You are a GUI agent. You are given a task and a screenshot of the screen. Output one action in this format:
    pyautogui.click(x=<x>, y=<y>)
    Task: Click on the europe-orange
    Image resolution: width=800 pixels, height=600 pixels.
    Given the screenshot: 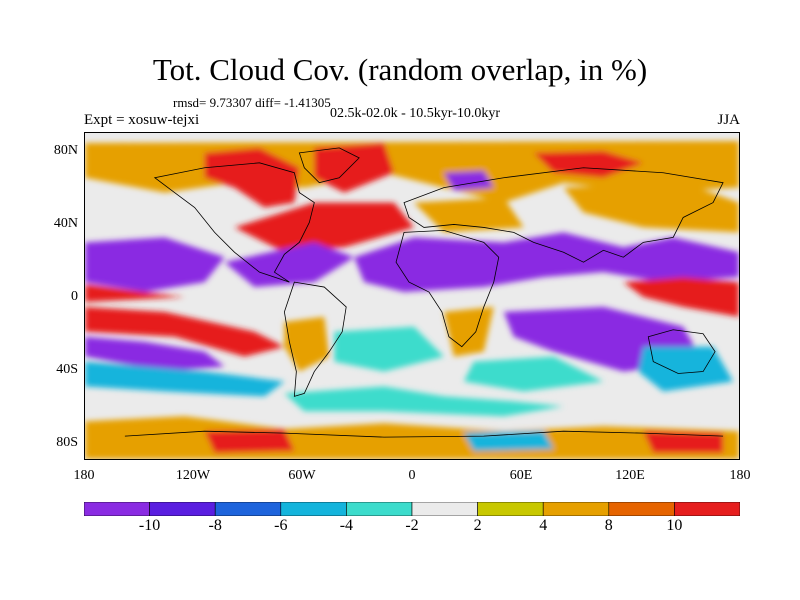 What is the action you would take?
    pyautogui.click(x=468, y=215)
    